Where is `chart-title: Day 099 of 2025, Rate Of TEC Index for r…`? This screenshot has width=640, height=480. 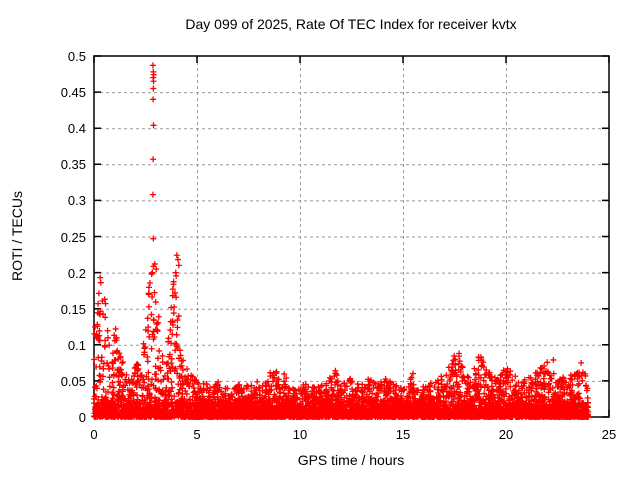 chart-title: Day 099 of 2025, Rate Of TEC Index for r… is located at coordinates (351, 24).